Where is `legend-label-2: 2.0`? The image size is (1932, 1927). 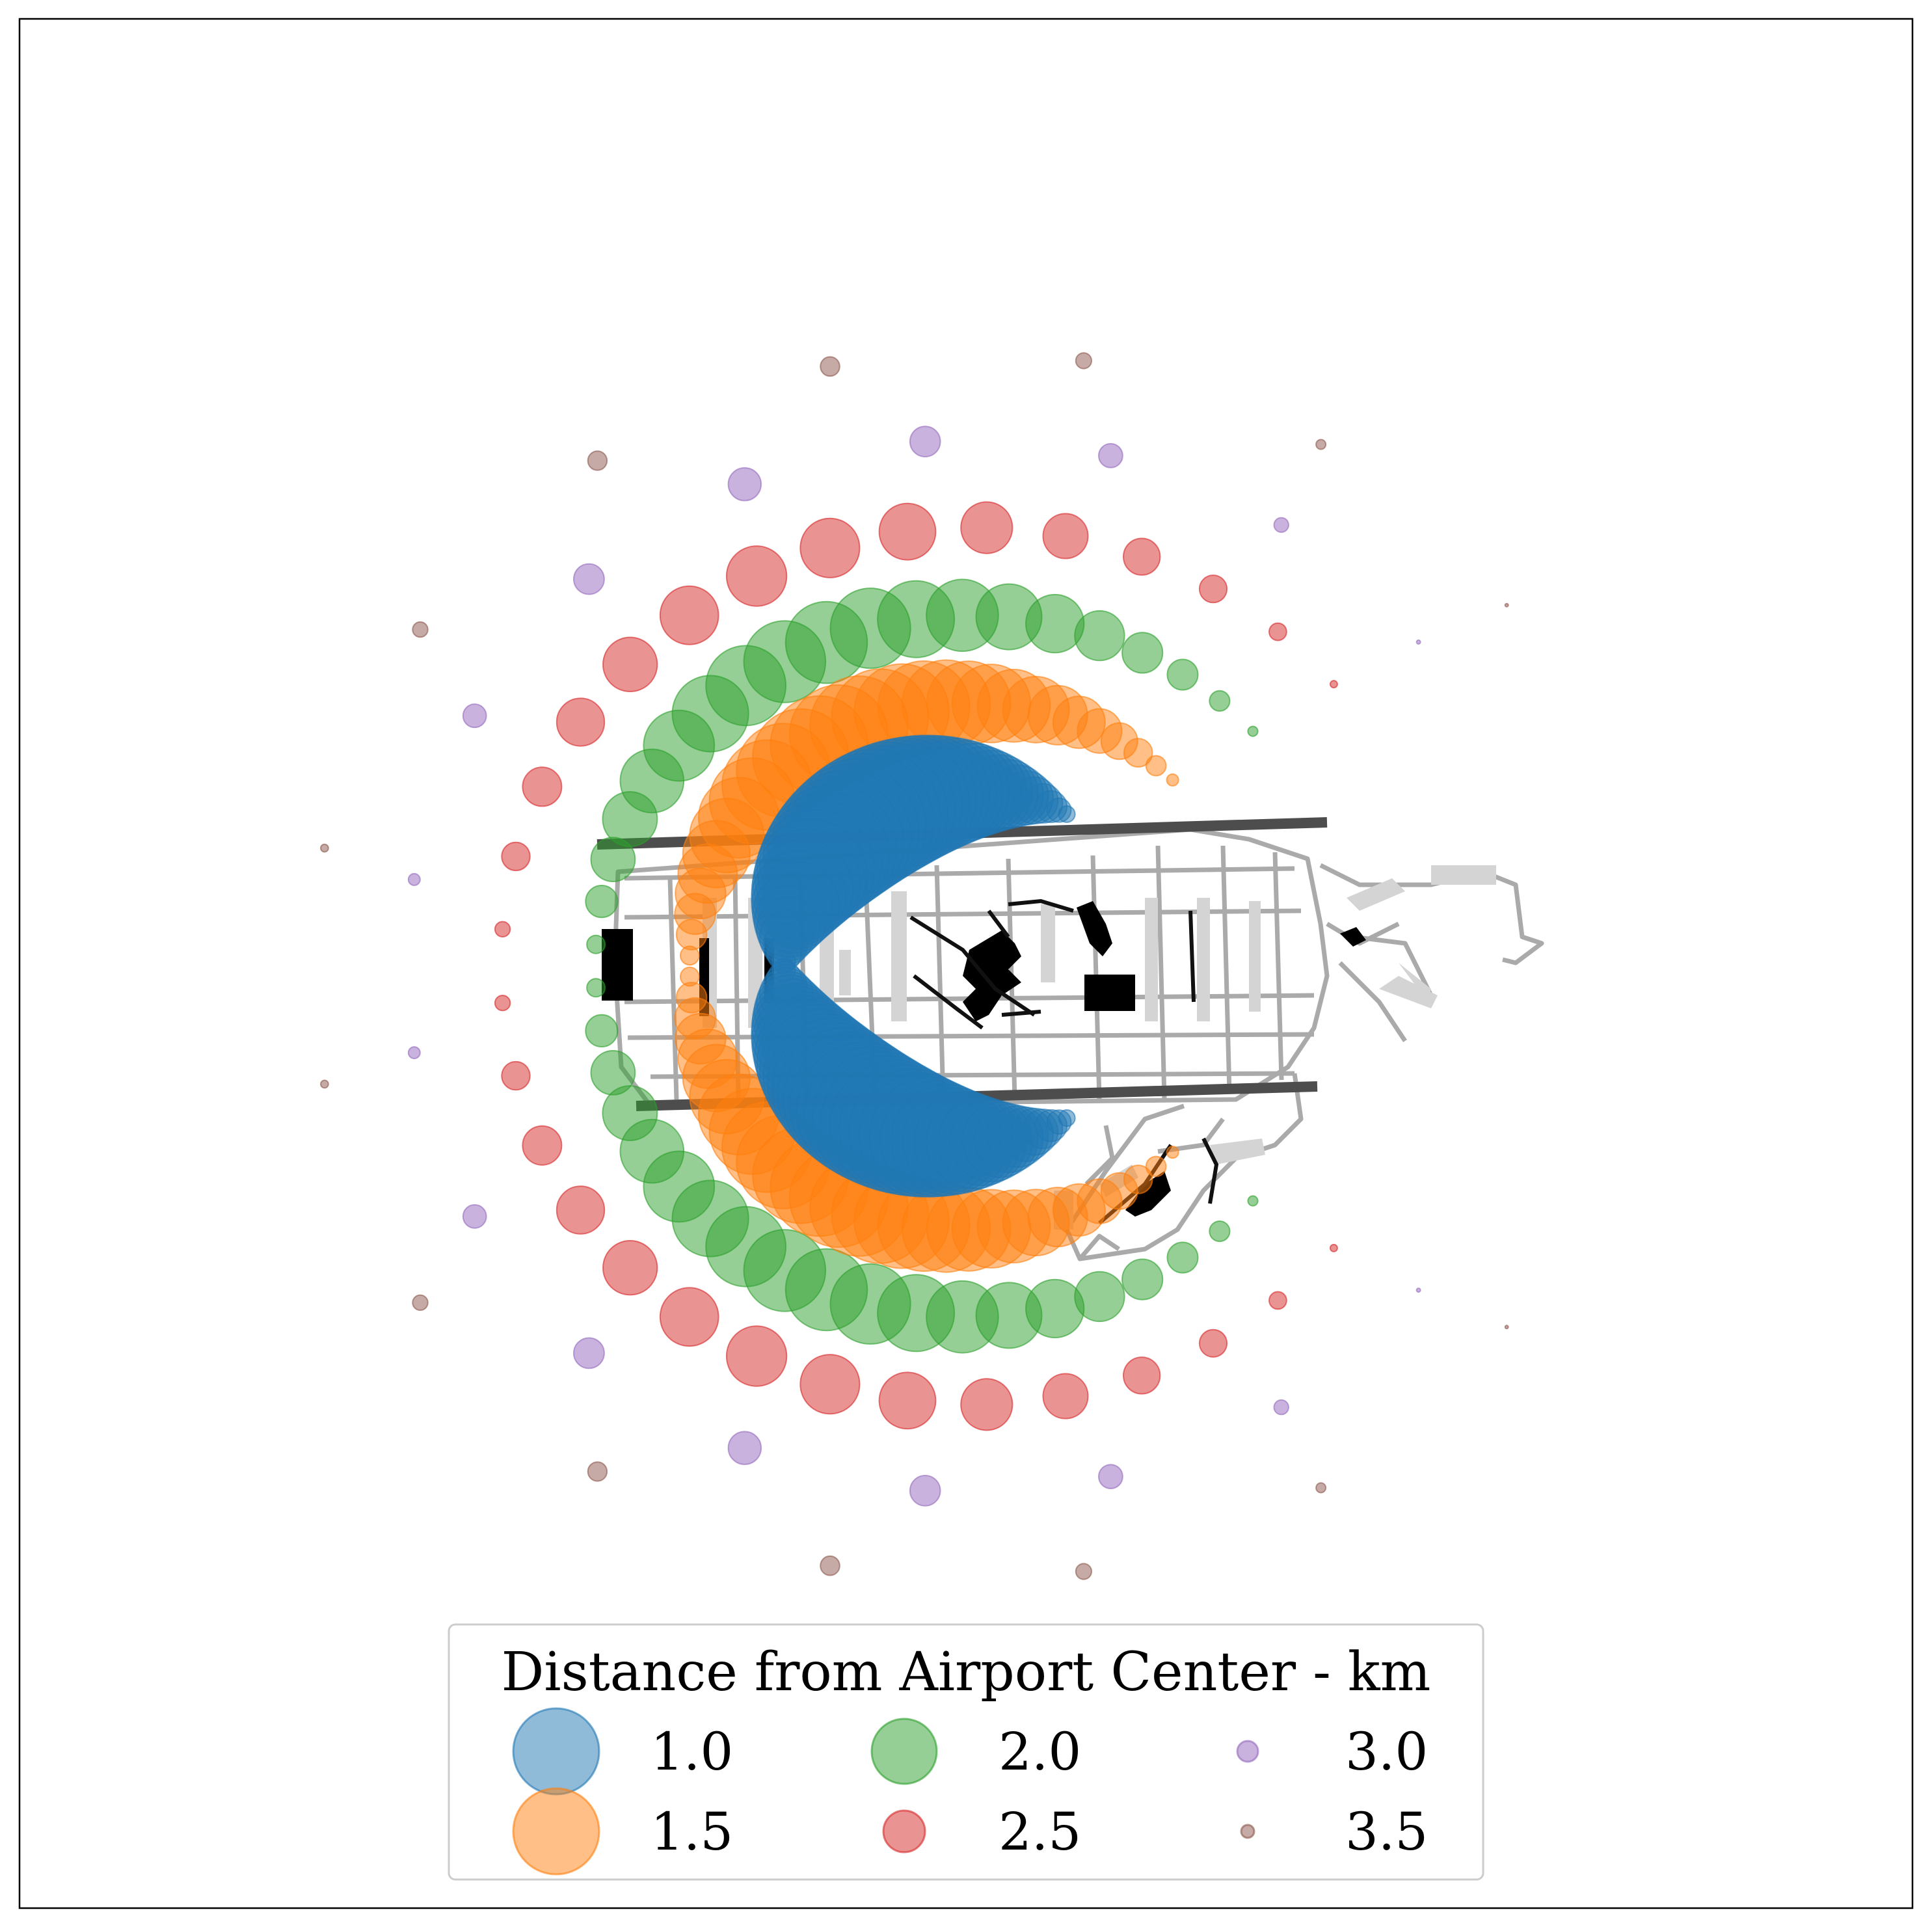
legend-label-2: 2.0 is located at coordinates (1040, 1751).